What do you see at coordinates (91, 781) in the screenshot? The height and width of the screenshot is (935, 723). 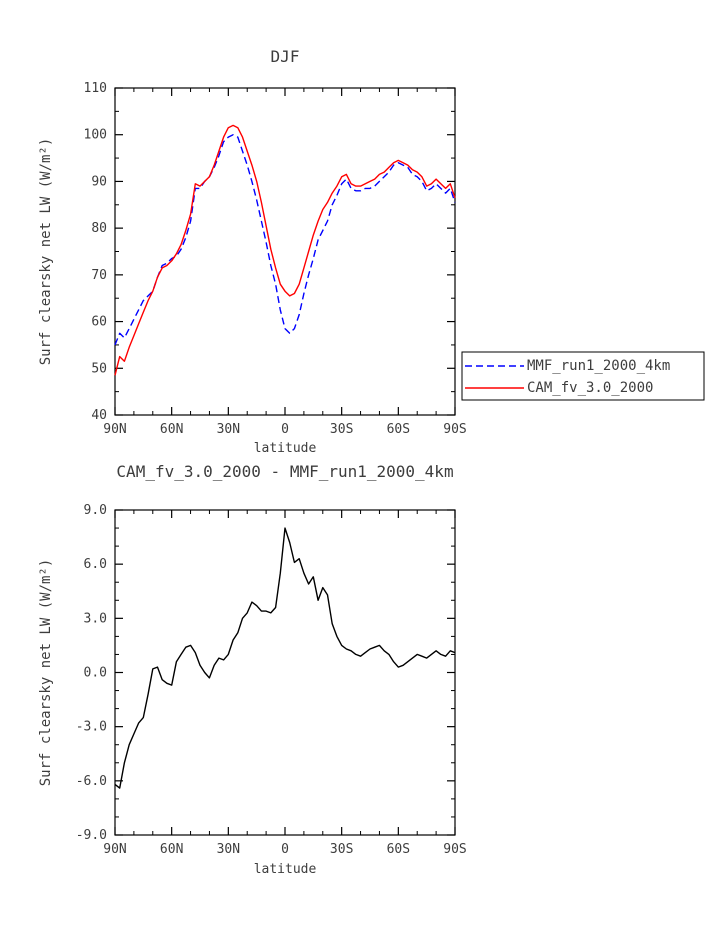 I see `y-tick-label: -6.0` at bounding box center [91, 781].